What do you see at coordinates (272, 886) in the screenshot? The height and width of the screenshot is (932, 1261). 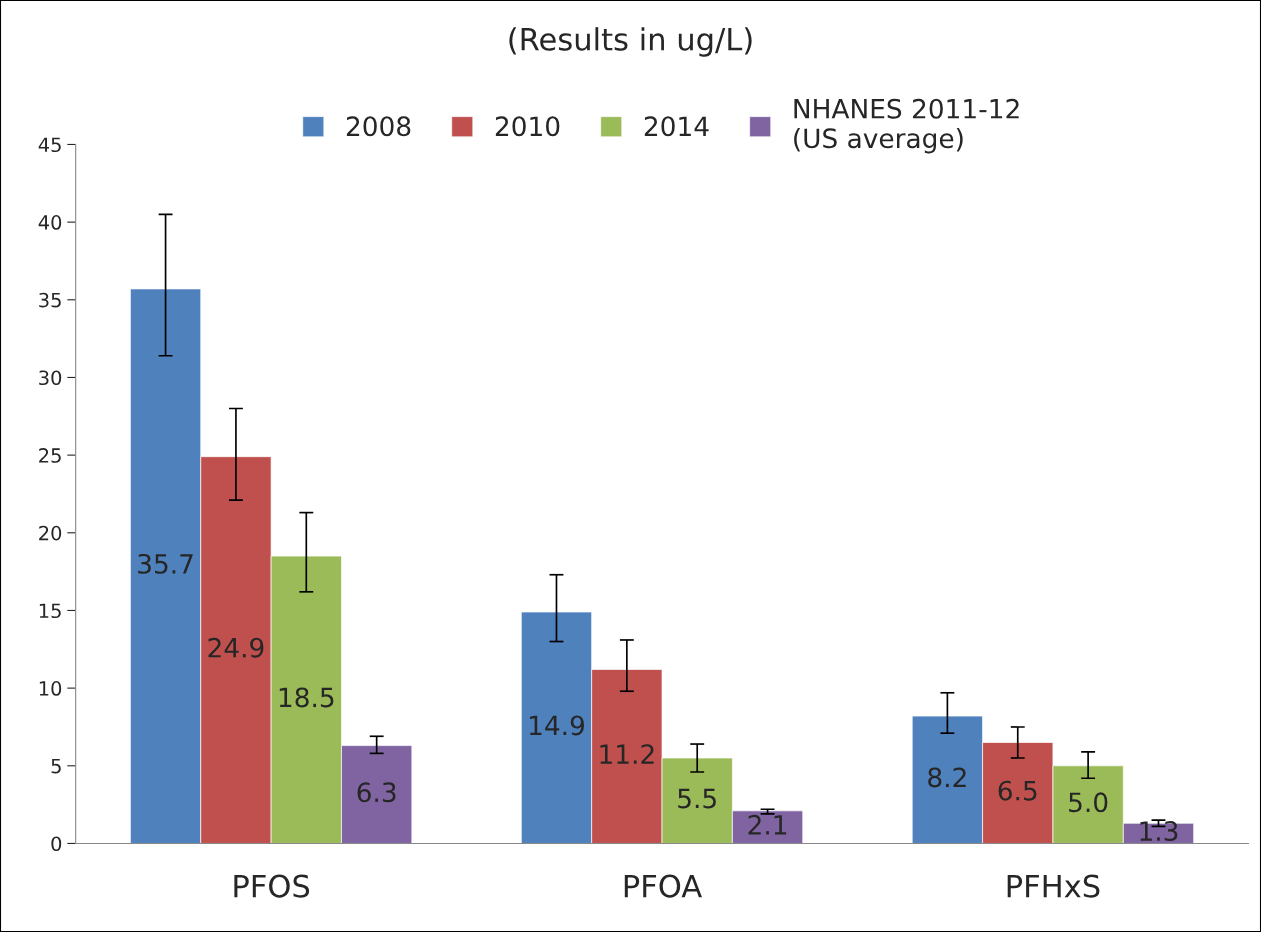 I see `x-tick-label: PFOS` at bounding box center [272, 886].